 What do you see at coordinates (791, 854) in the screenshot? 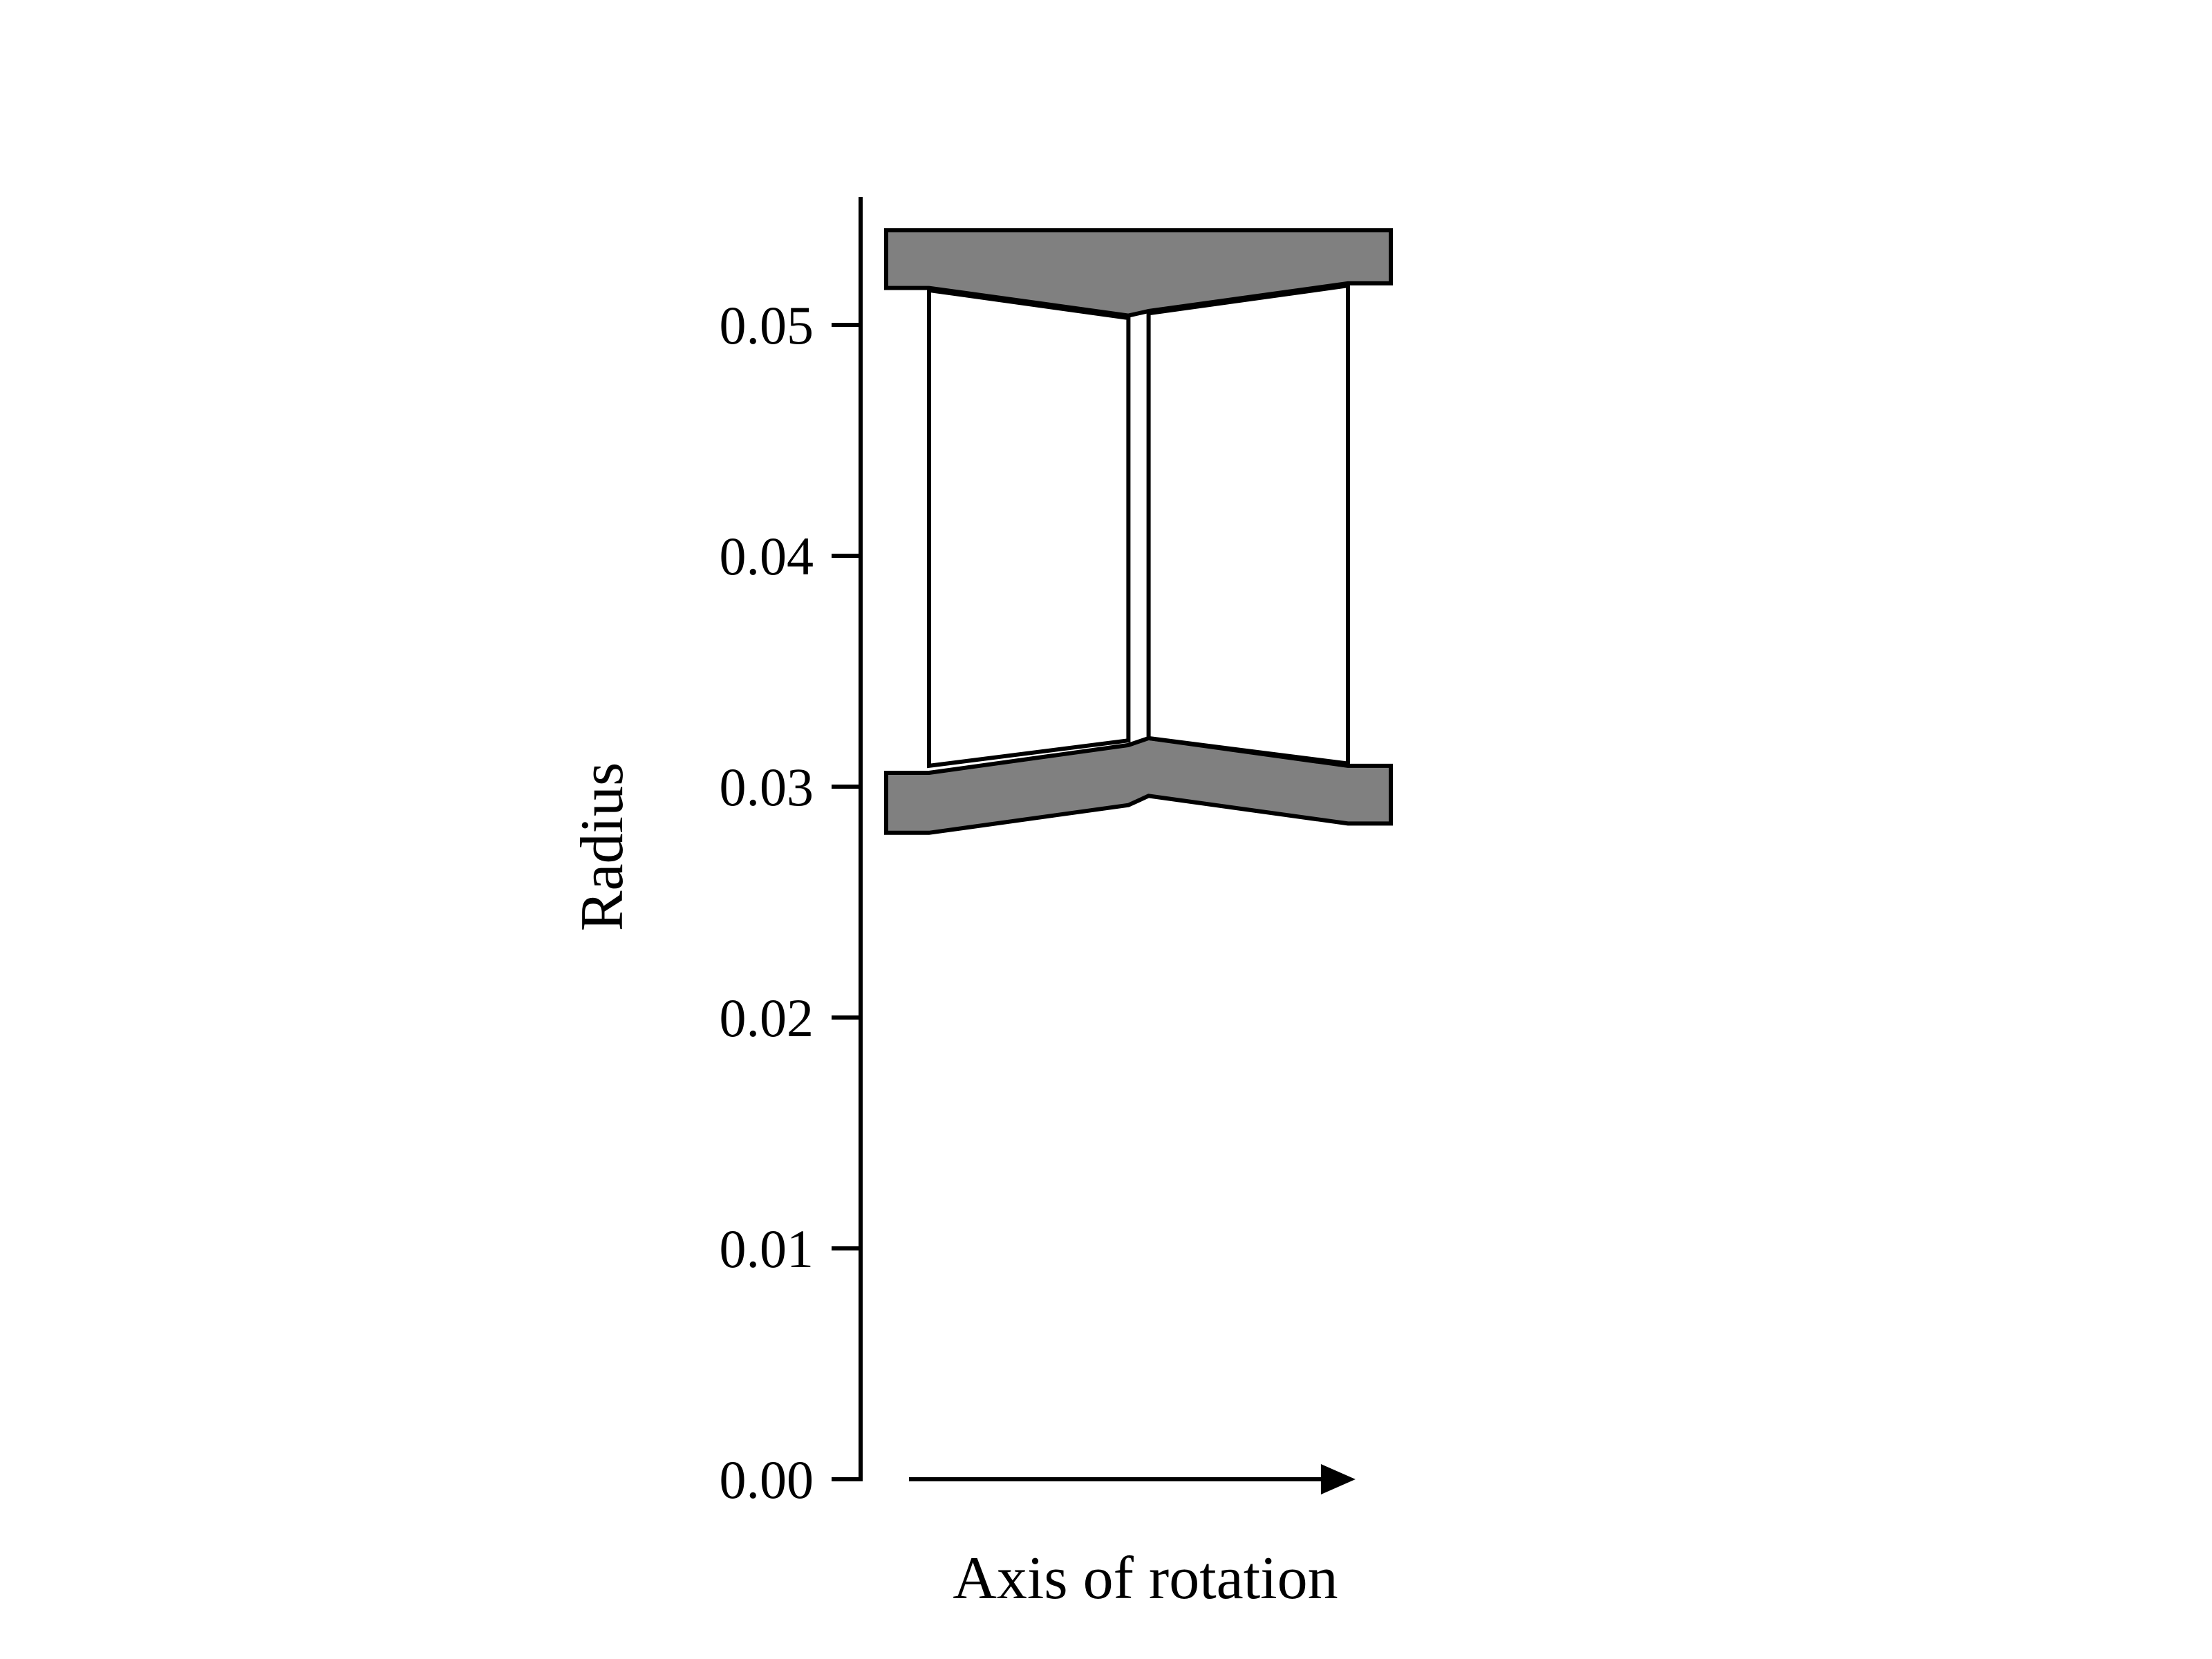
I see `y-axis: 0.00 0.01 0.02 0.03 0.04 0.05` at bounding box center [791, 854].